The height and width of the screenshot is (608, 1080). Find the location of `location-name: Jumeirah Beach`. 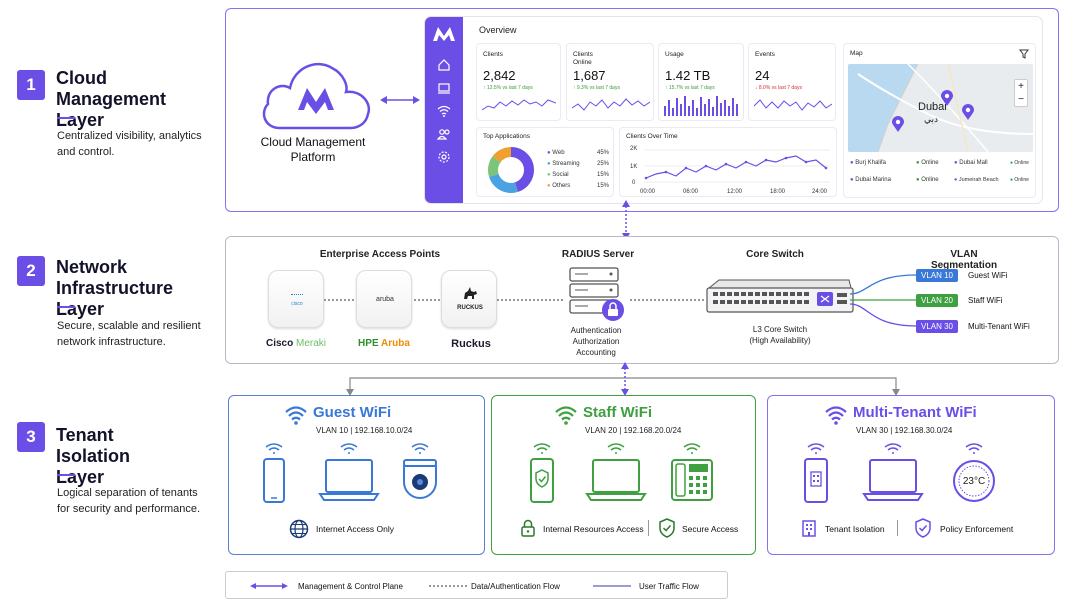

location-name: Jumeirah Beach is located at coordinates (978, 180).